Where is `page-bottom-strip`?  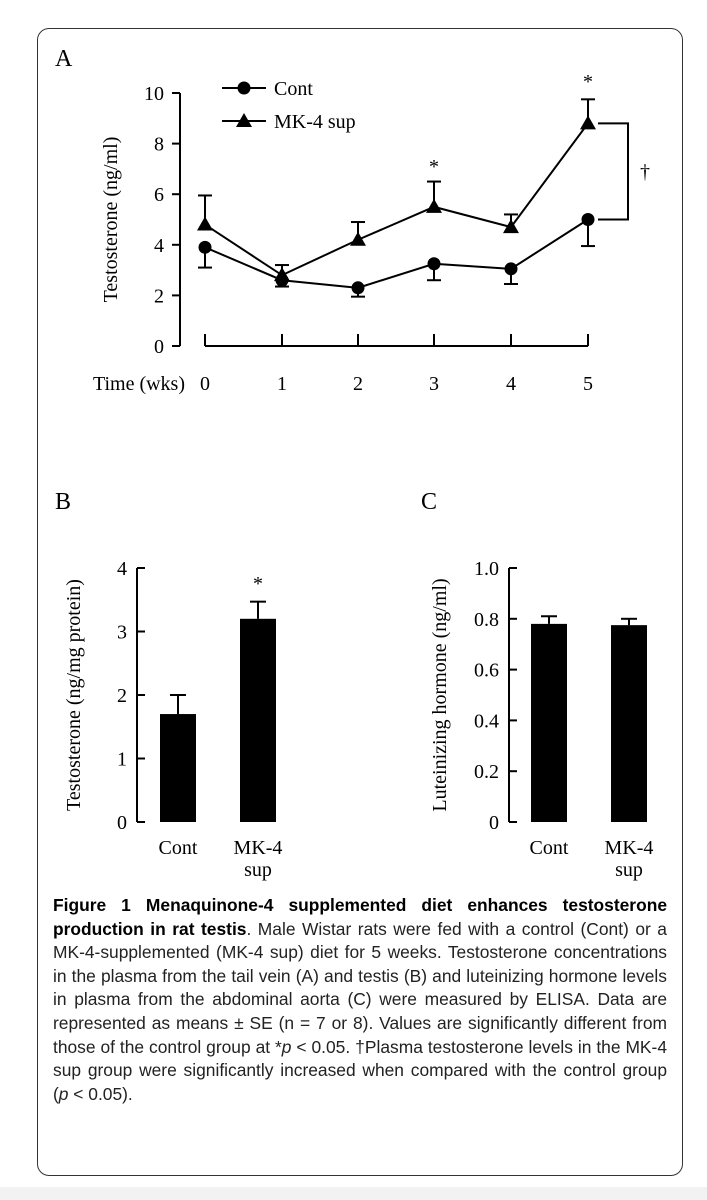
page-bottom-strip is located at coordinates (353, 1193).